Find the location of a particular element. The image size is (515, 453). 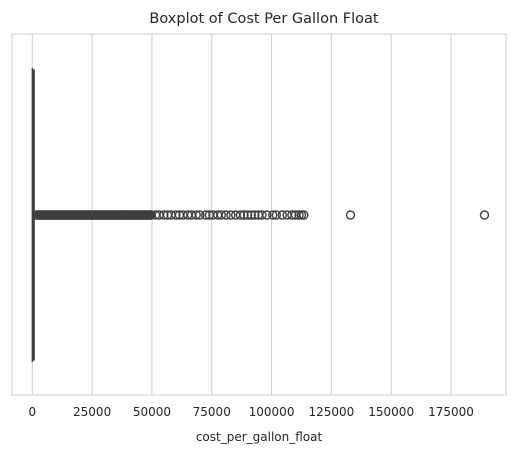

outlier-points is located at coordinates (260, 215).